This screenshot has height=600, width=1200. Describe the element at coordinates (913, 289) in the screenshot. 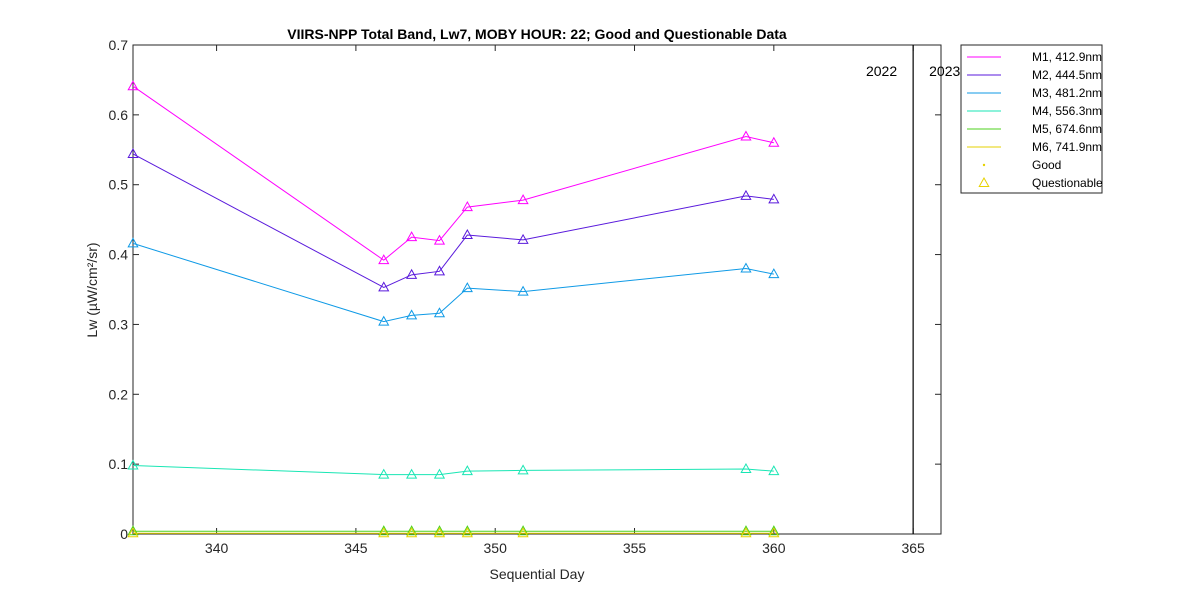

I see `year-boundary: 2022 2023` at that location.